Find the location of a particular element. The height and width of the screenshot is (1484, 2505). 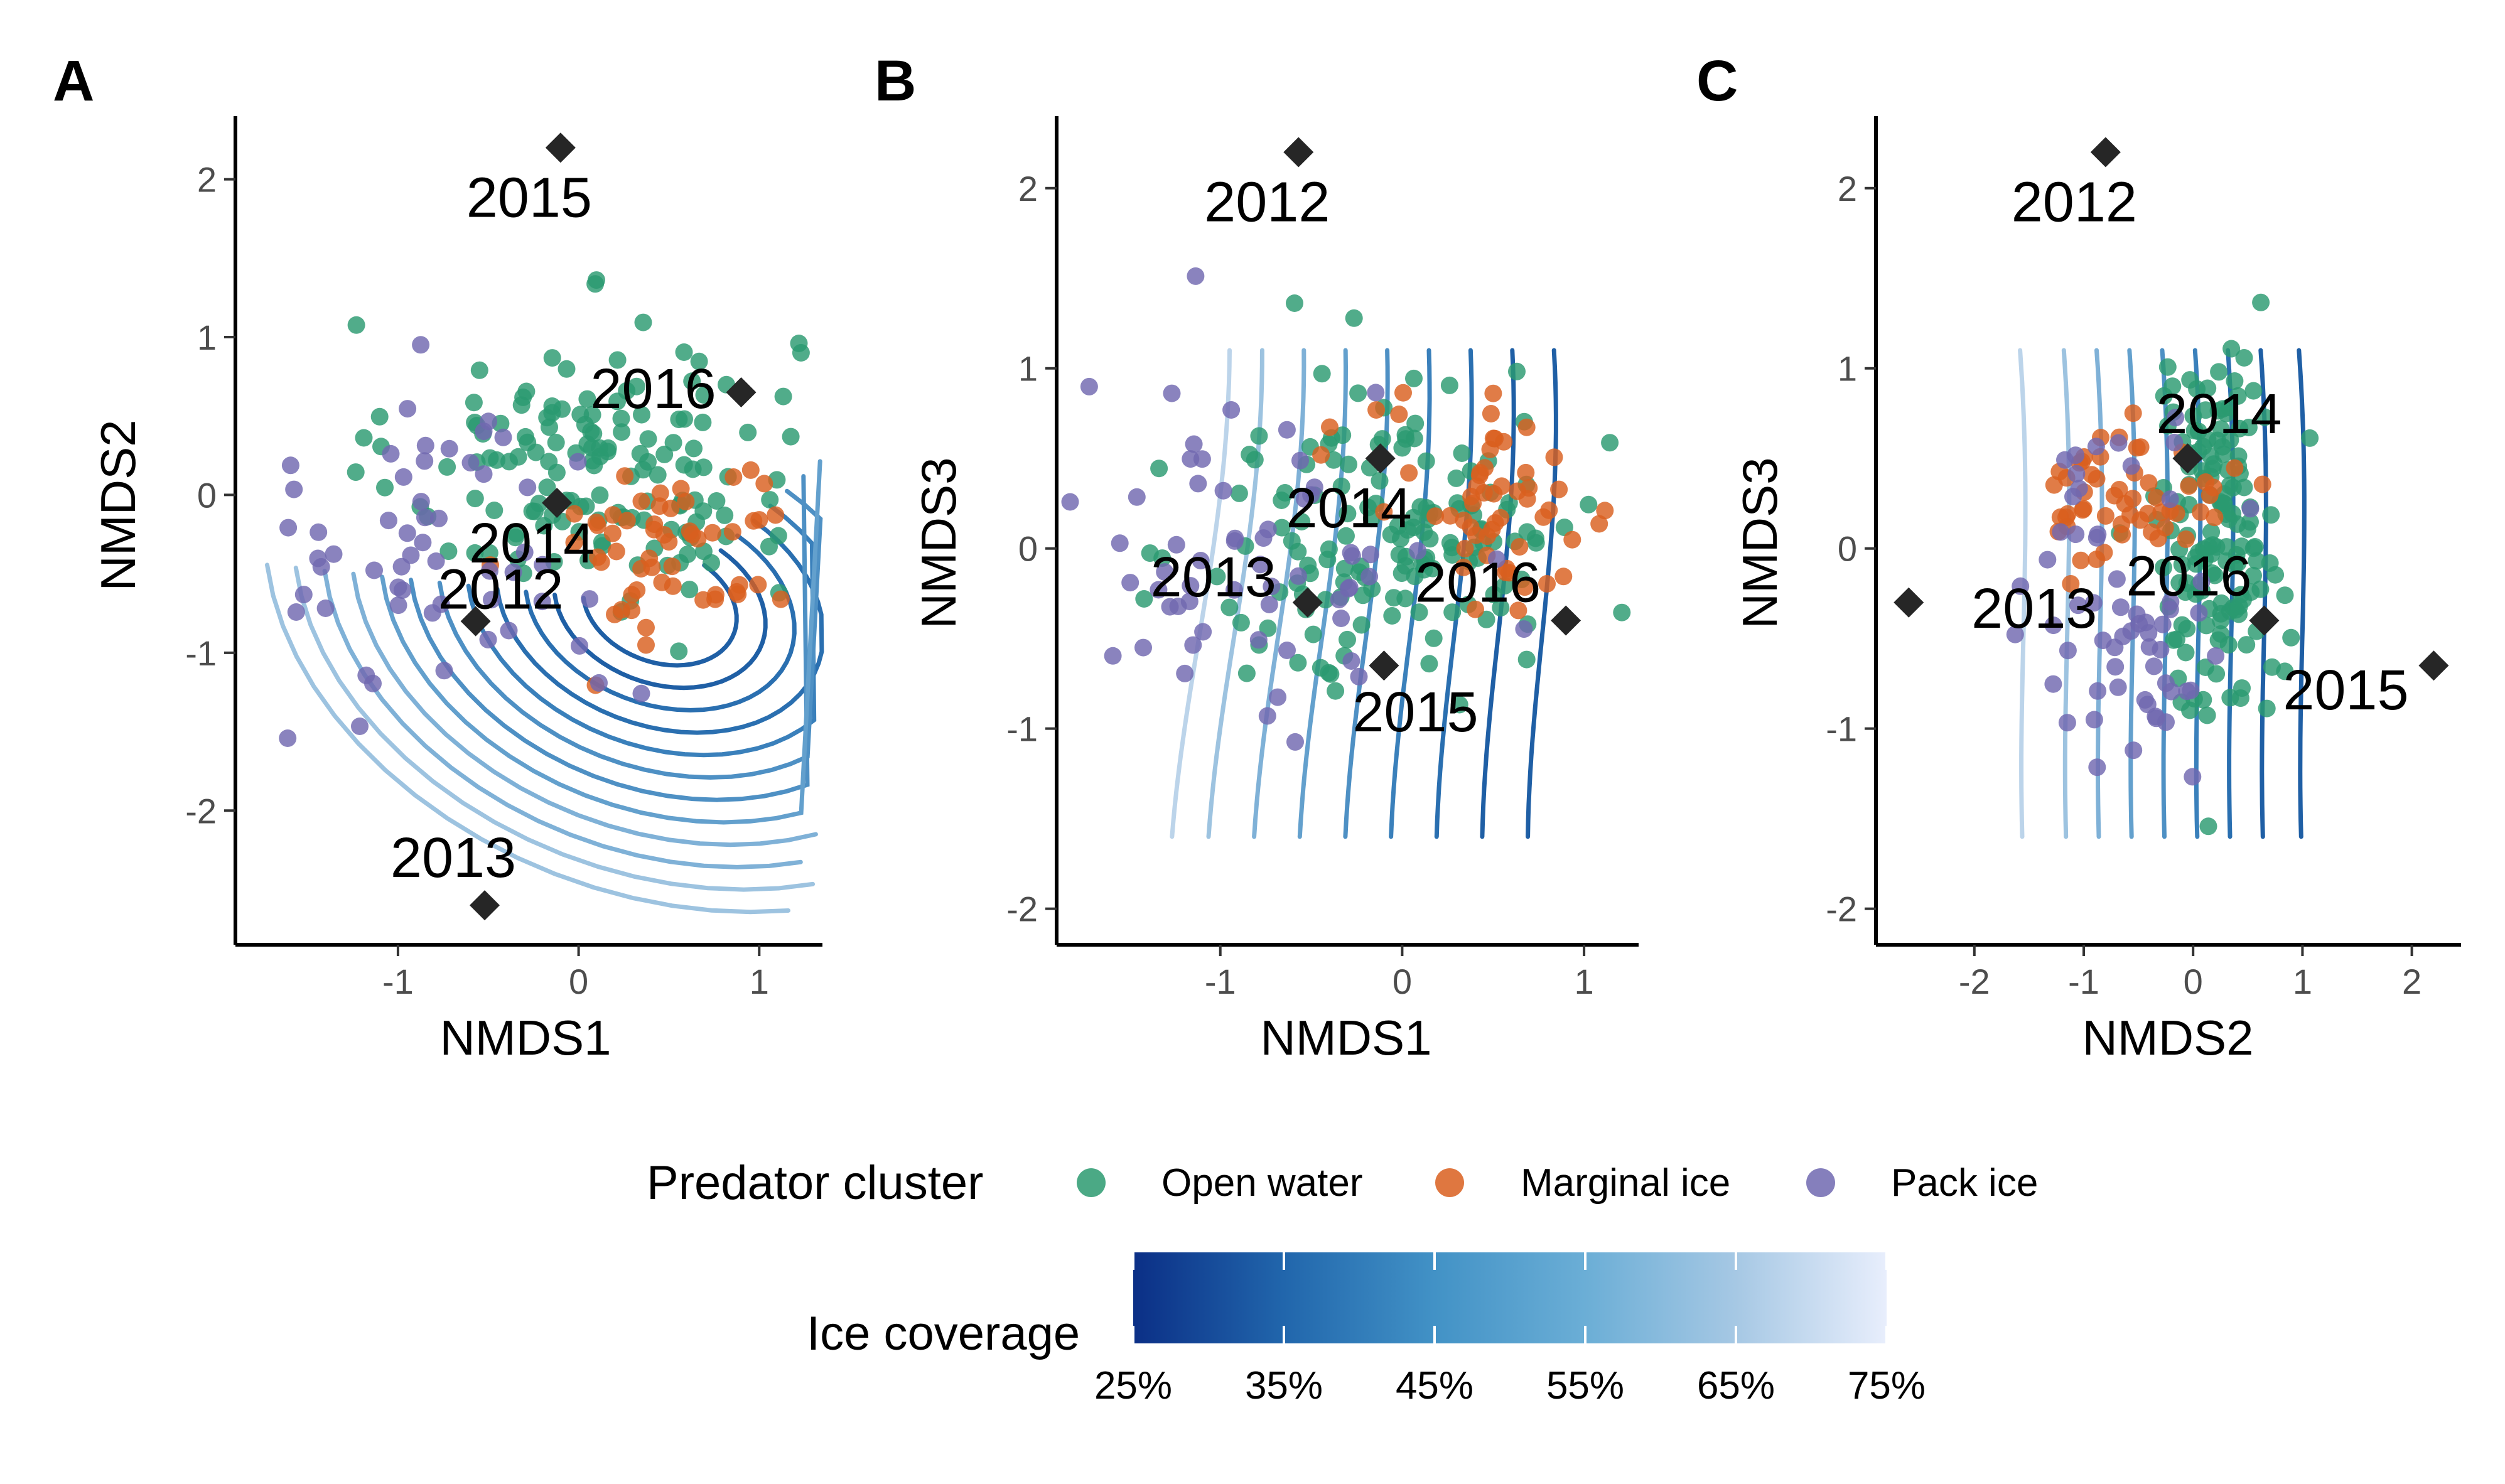

y-tick-label: 1 is located at coordinates (1028, 369).